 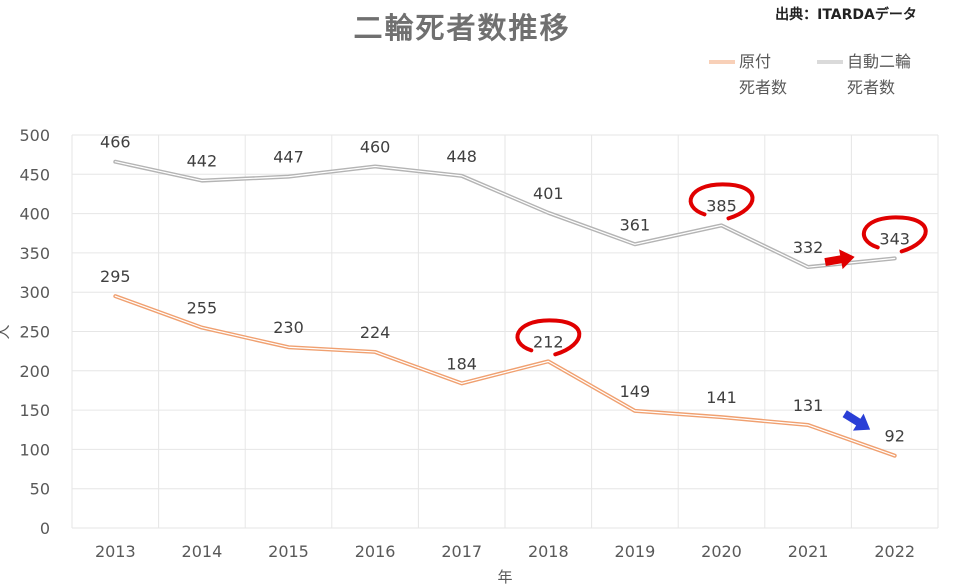 What do you see at coordinates (894, 238) in the screenshot?
I see `data-label: 343` at bounding box center [894, 238].